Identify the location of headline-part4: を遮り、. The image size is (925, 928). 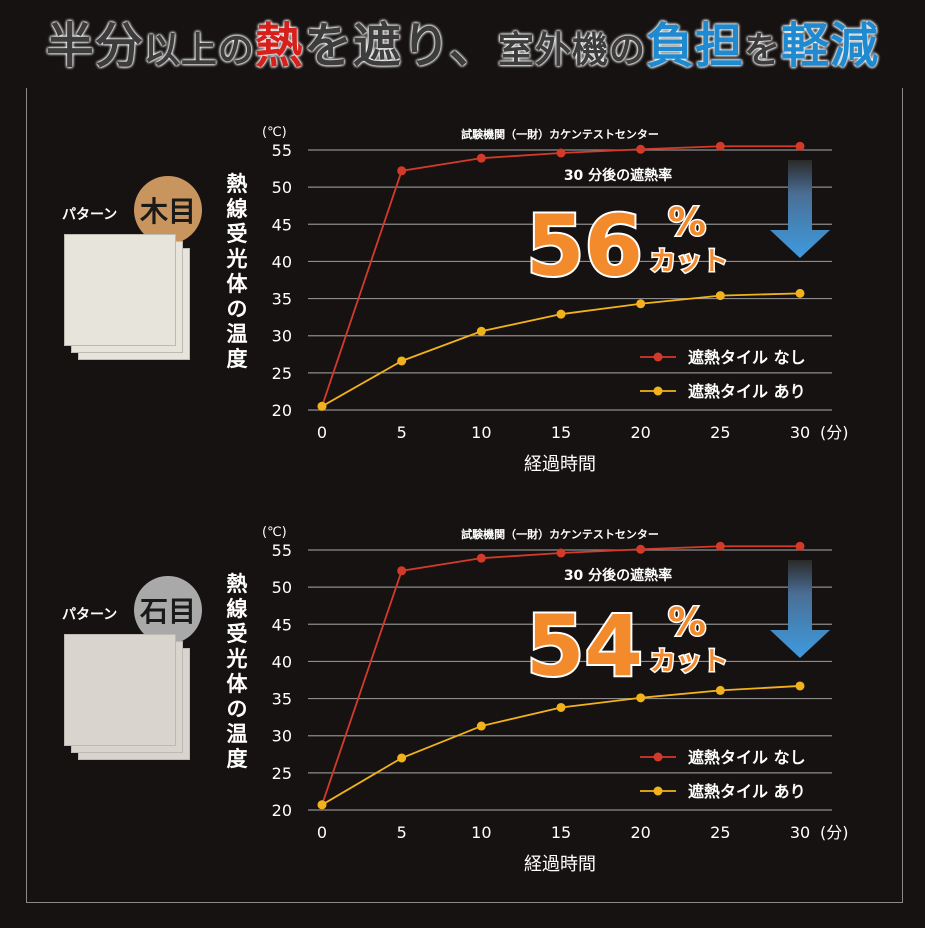
(401, 46).